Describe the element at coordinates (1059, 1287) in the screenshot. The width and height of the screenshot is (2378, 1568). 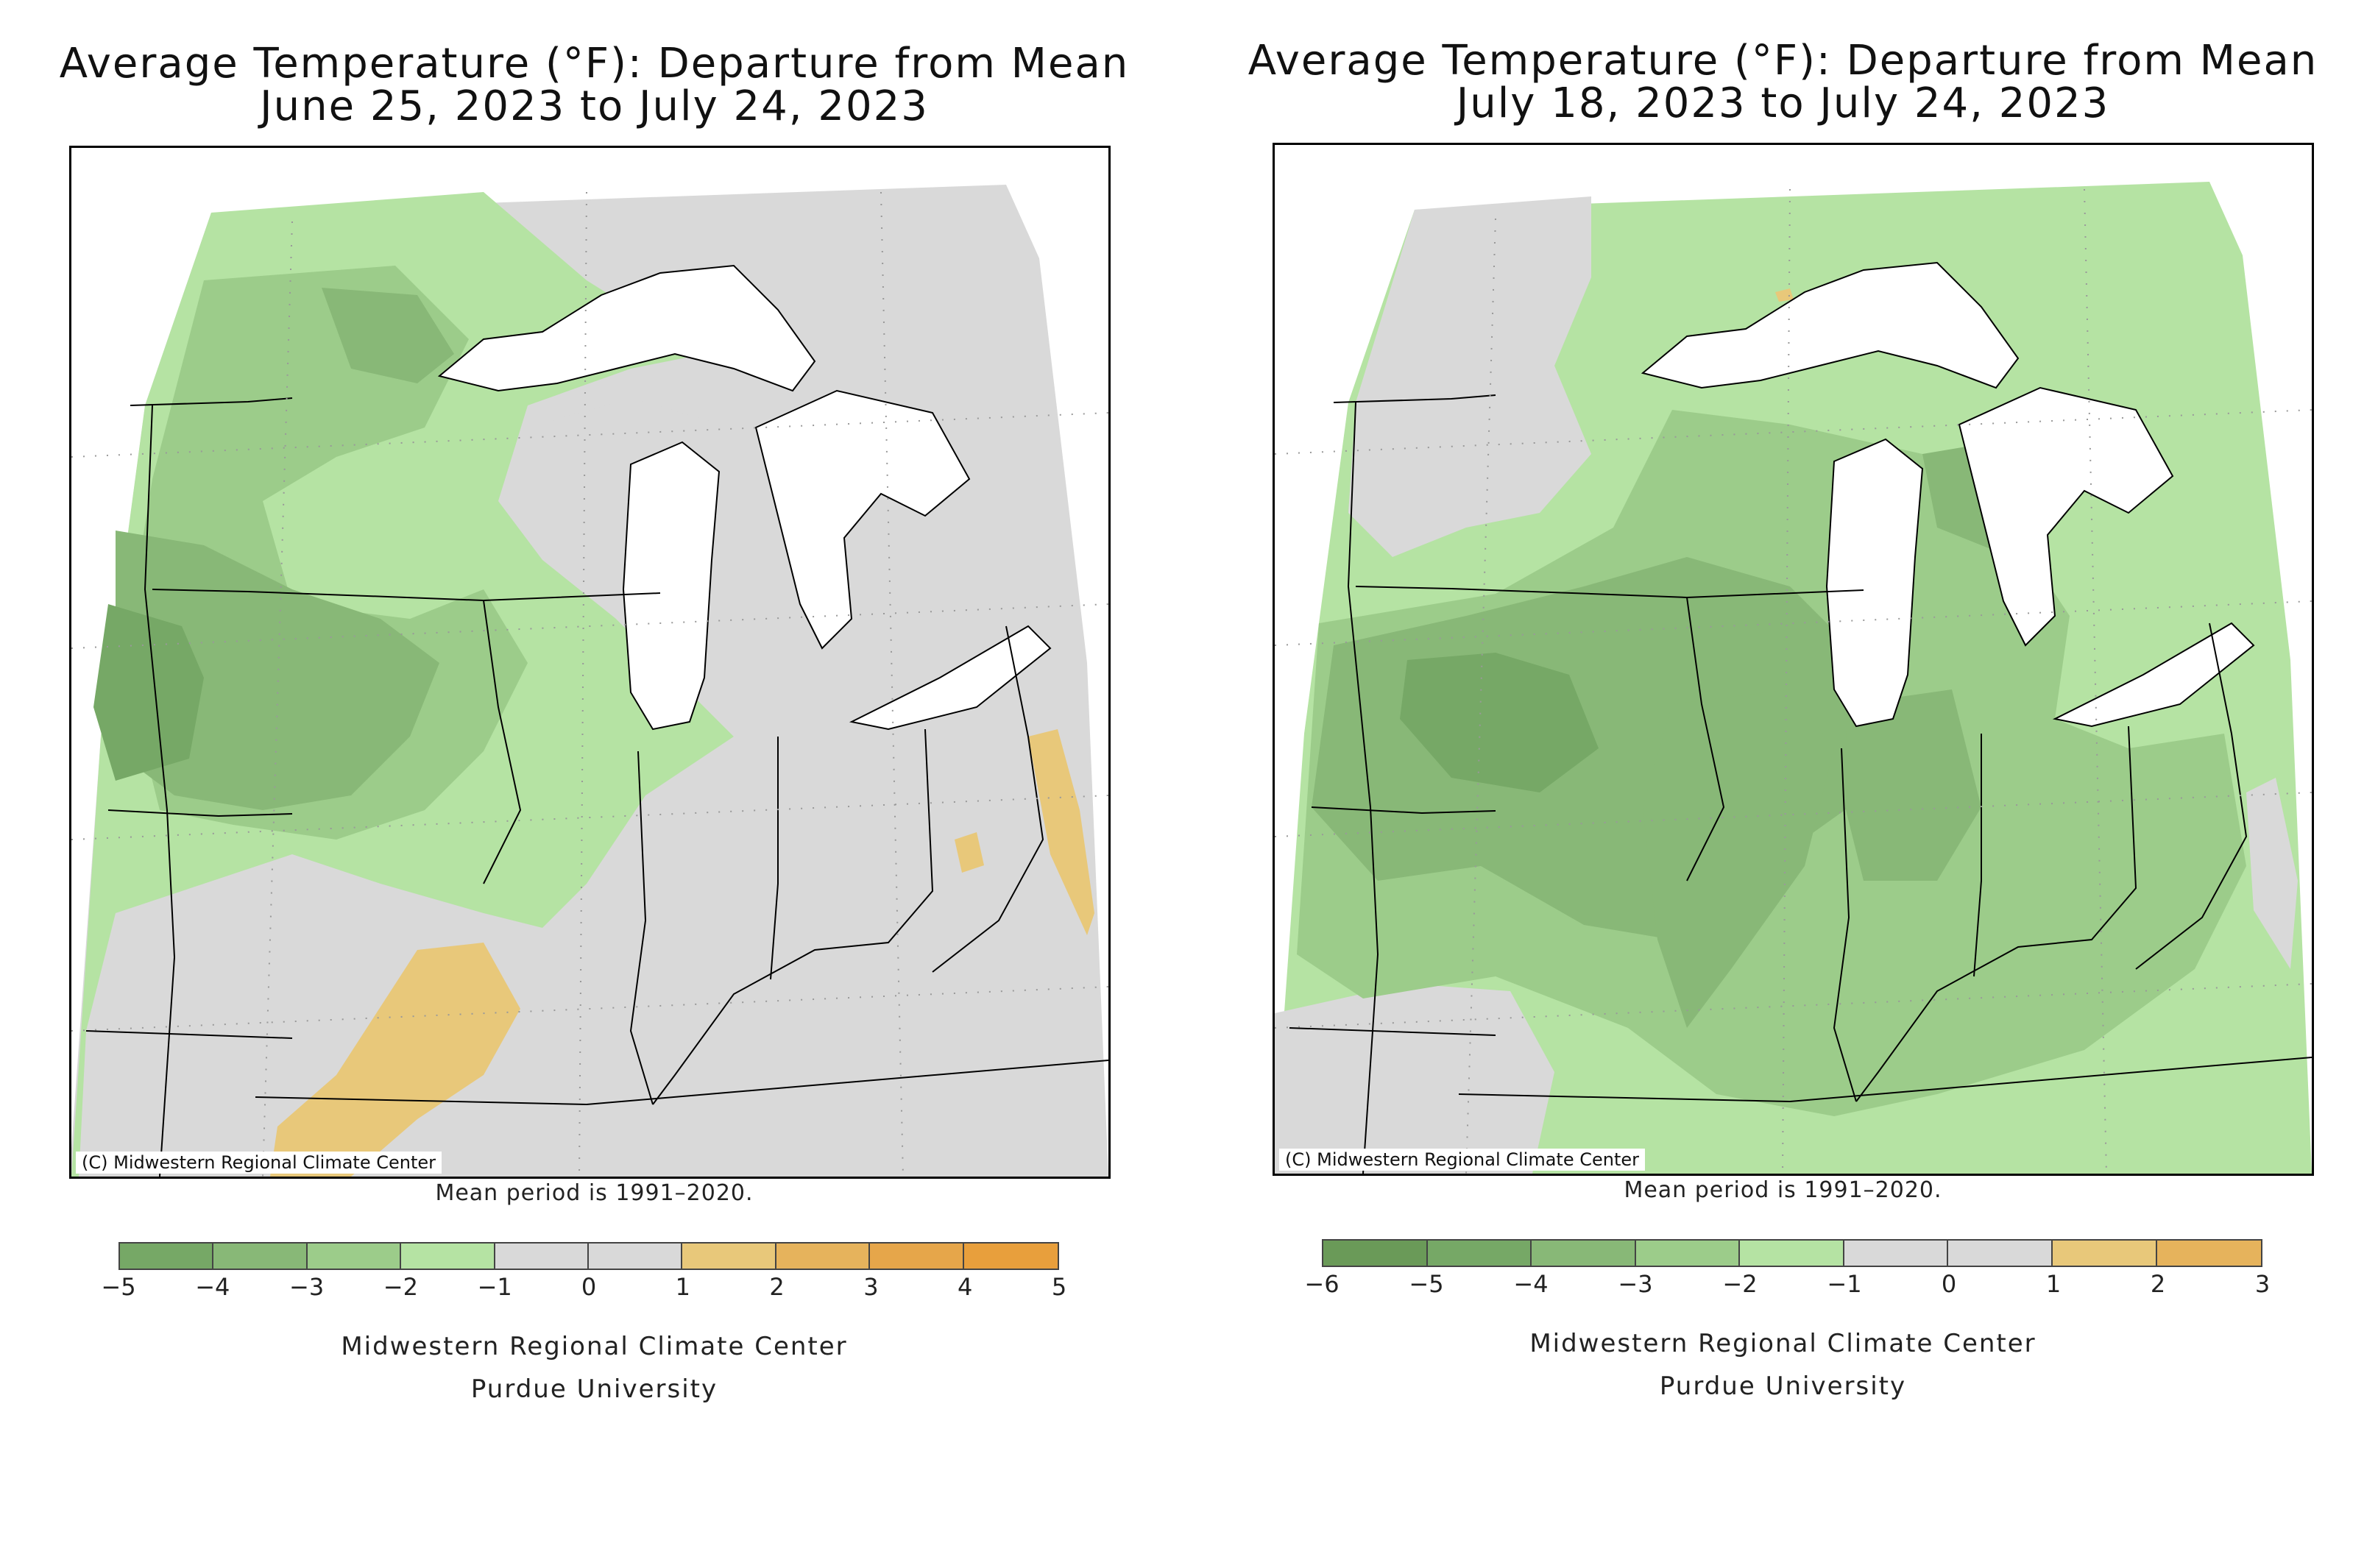
I see `legend-tick-label: 5` at that location.